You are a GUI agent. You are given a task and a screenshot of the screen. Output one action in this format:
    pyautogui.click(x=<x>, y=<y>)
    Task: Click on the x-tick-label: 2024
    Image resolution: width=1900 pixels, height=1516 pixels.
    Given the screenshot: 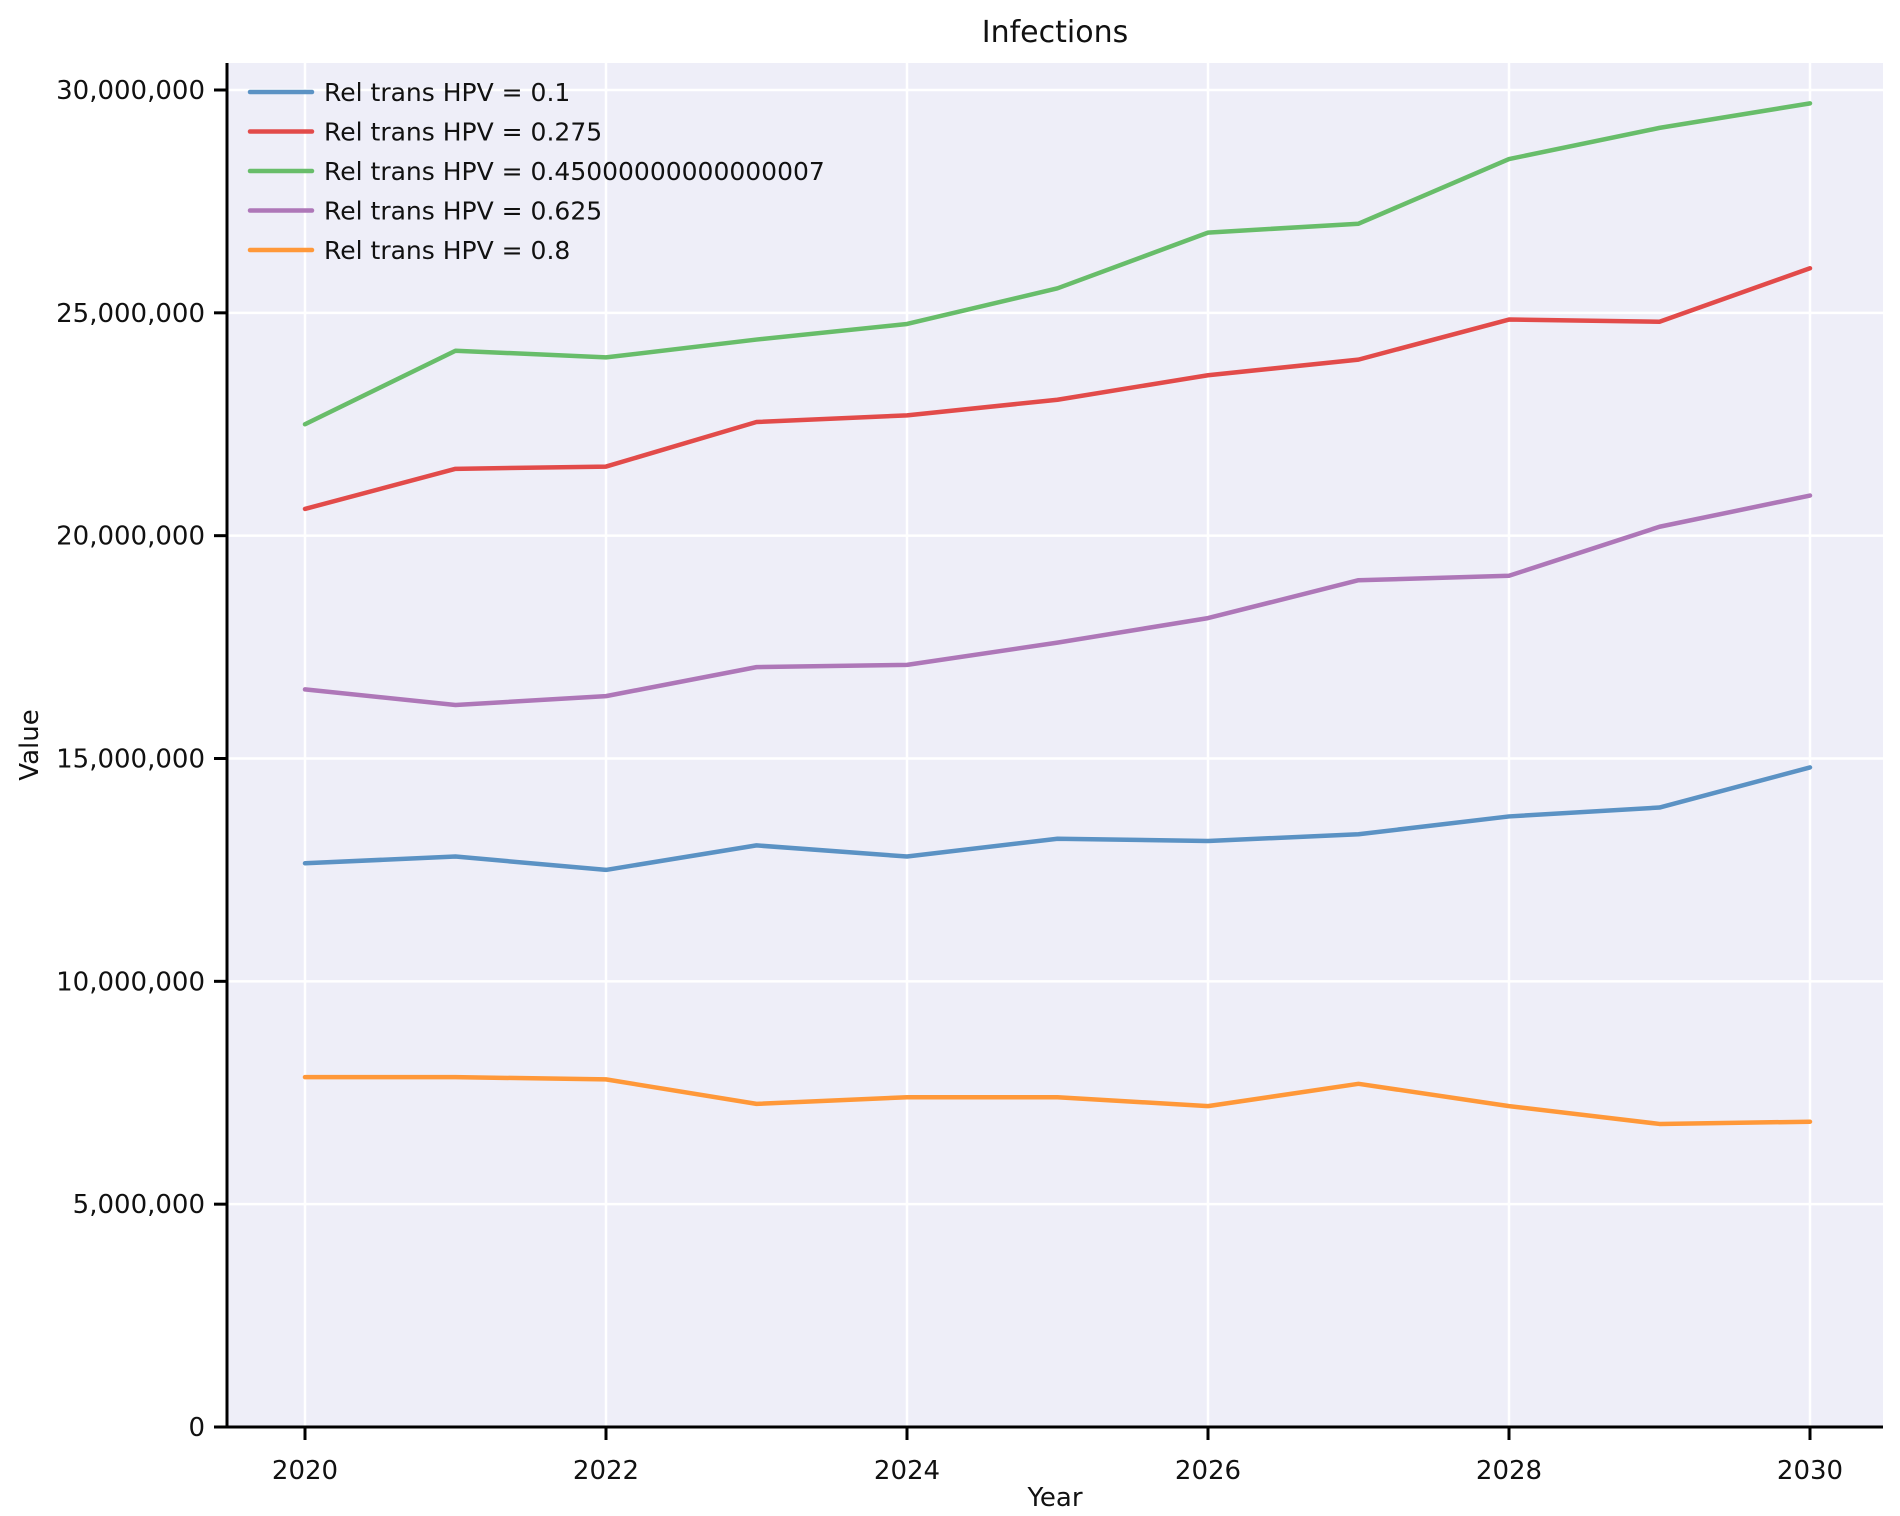 What is the action you would take?
    pyautogui.click(x=907, y=1471)
    